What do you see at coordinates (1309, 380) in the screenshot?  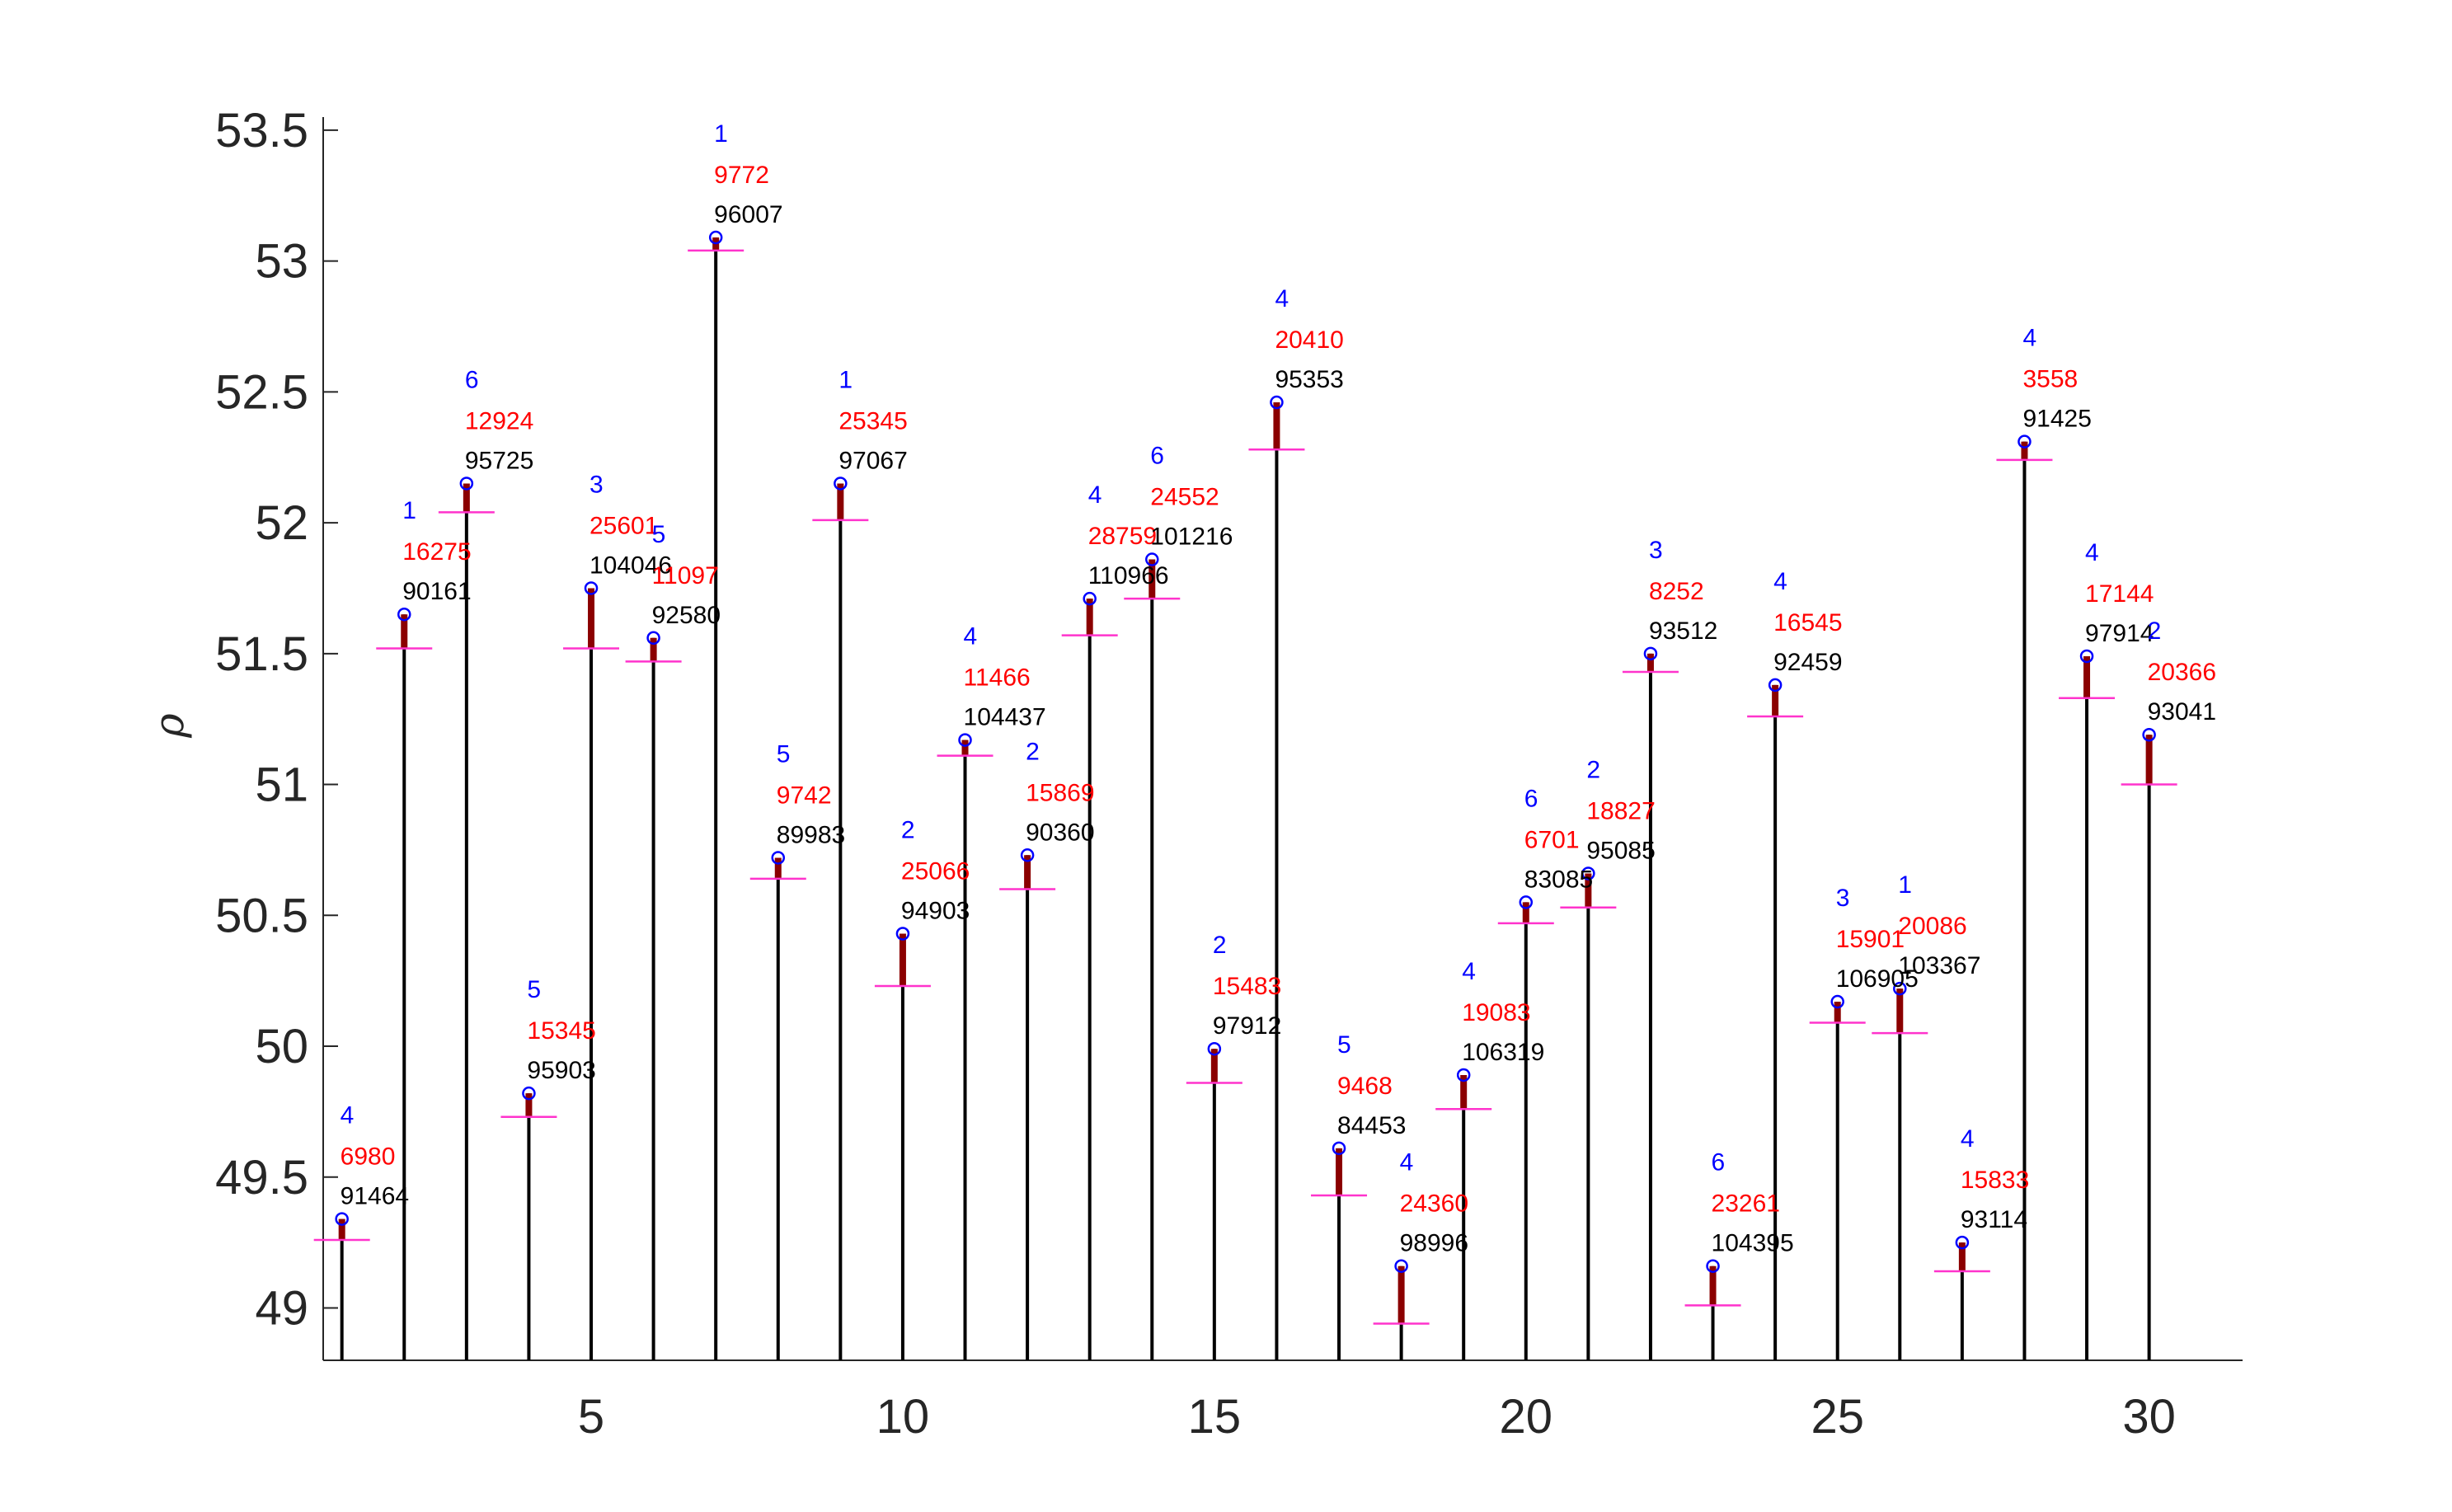 I see `point-label-bottom: 95353` at bounding box center [1309, 380].